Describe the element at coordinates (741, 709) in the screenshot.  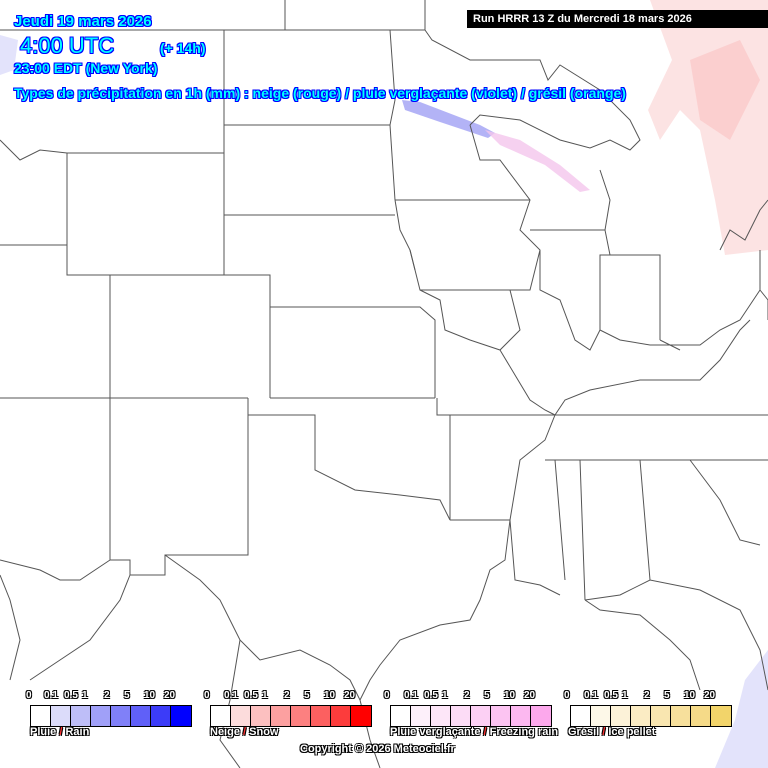
I see `rain-area-southeast` at that location.